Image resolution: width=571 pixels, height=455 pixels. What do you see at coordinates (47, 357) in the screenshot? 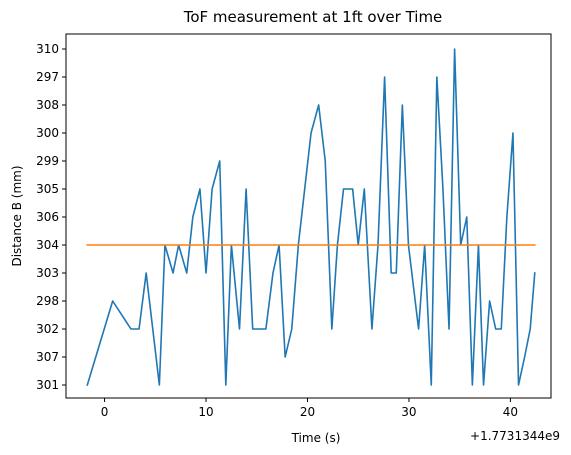
I see `y-tick-label: 307` at bounding box center [47, 357].